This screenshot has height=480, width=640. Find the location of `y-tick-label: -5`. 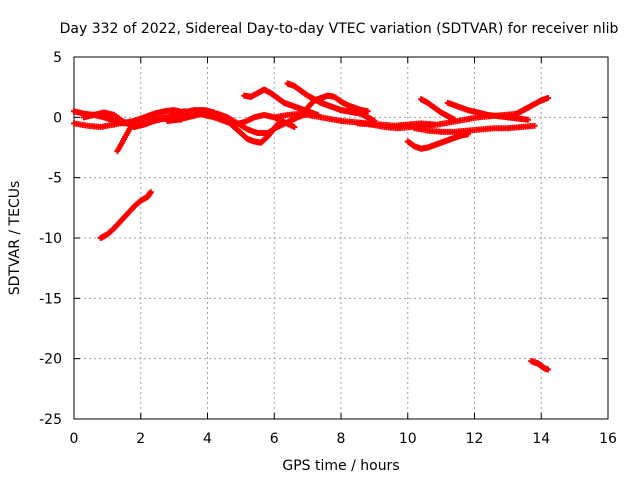

y-tick-label: -5 is located at coordinates (55, 179).